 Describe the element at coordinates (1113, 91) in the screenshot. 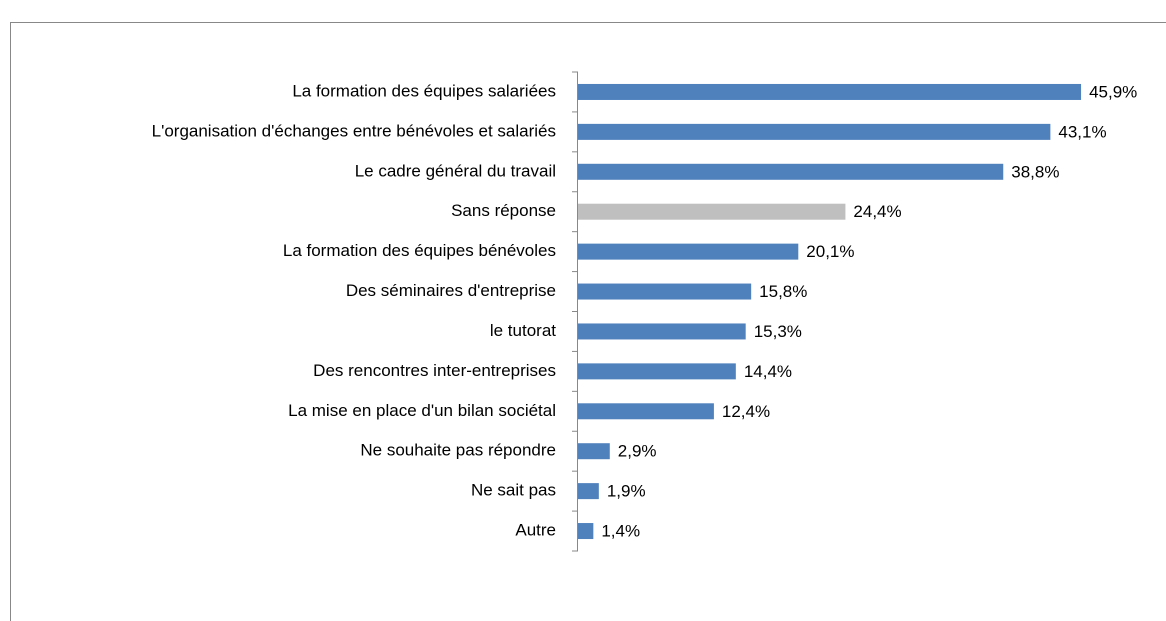

I see `value-label: 45,9%` at that location.